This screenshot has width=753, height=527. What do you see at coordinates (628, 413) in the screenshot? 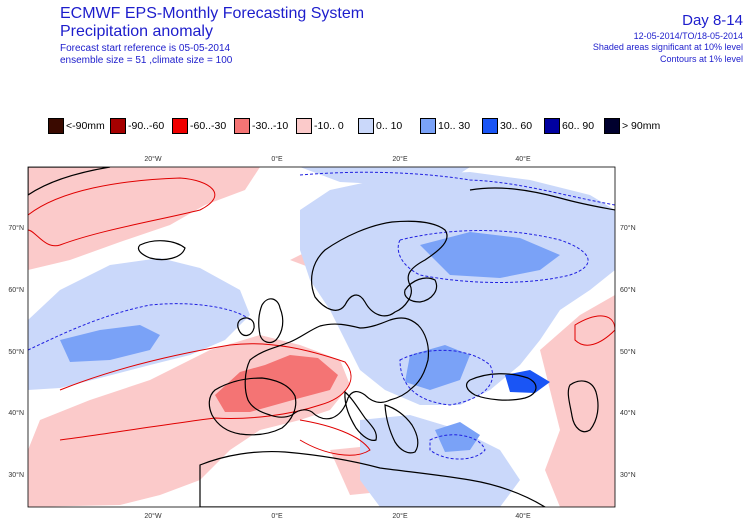
I see `lat-label-right: 40°N` at bounding box center [628, 413].